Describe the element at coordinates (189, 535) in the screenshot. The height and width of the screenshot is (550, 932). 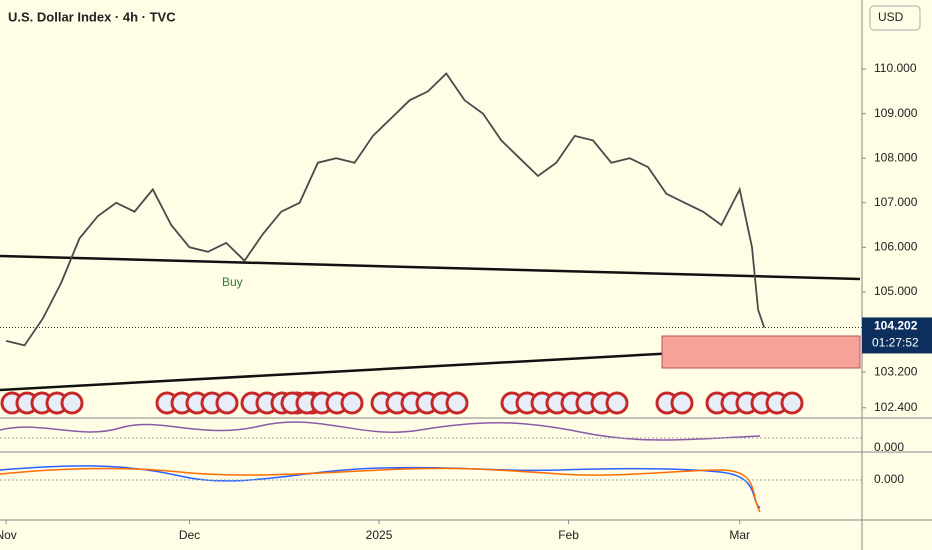
I see `x-tick-label: Dec` at that location.